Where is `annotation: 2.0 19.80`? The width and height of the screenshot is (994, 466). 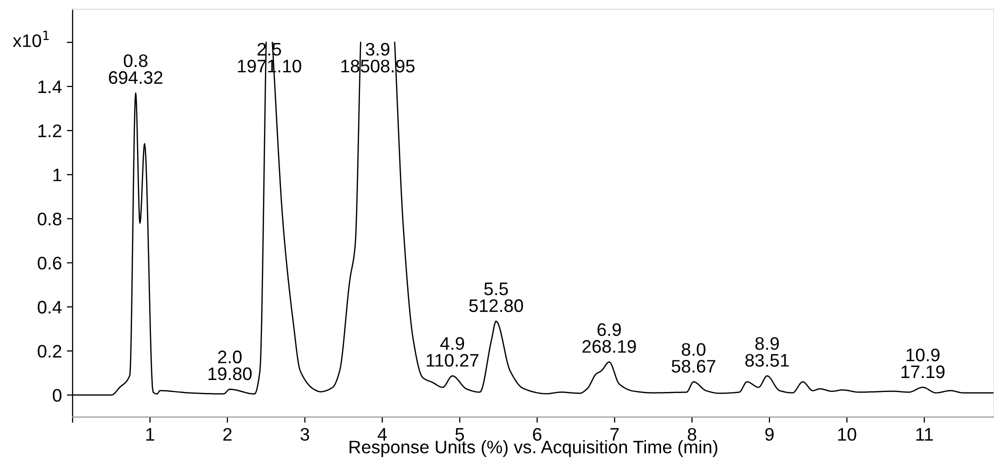
annotation: 2.0 19.80 is located at coordinates (230, 365).